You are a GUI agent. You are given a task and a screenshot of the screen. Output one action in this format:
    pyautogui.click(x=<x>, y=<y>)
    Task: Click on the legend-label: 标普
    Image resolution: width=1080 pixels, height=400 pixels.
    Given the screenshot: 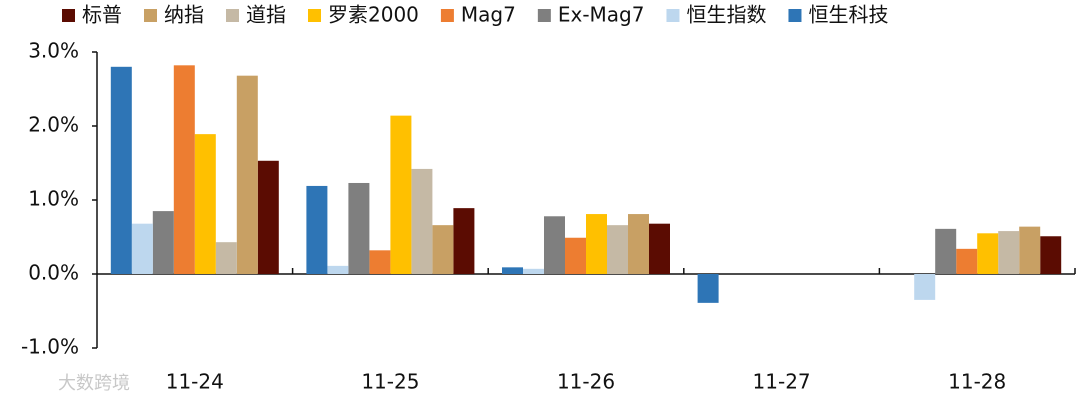 What is the action you would take?
    pyautogui.click(x=102, y=15)
    